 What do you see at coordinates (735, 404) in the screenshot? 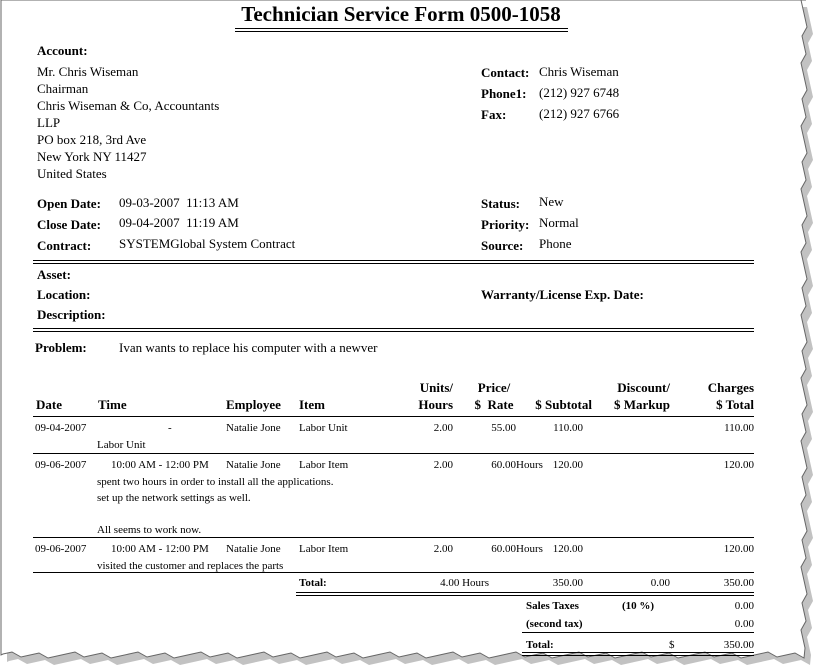
I see `column-header: $ Total` at bounding box center [735, 404].